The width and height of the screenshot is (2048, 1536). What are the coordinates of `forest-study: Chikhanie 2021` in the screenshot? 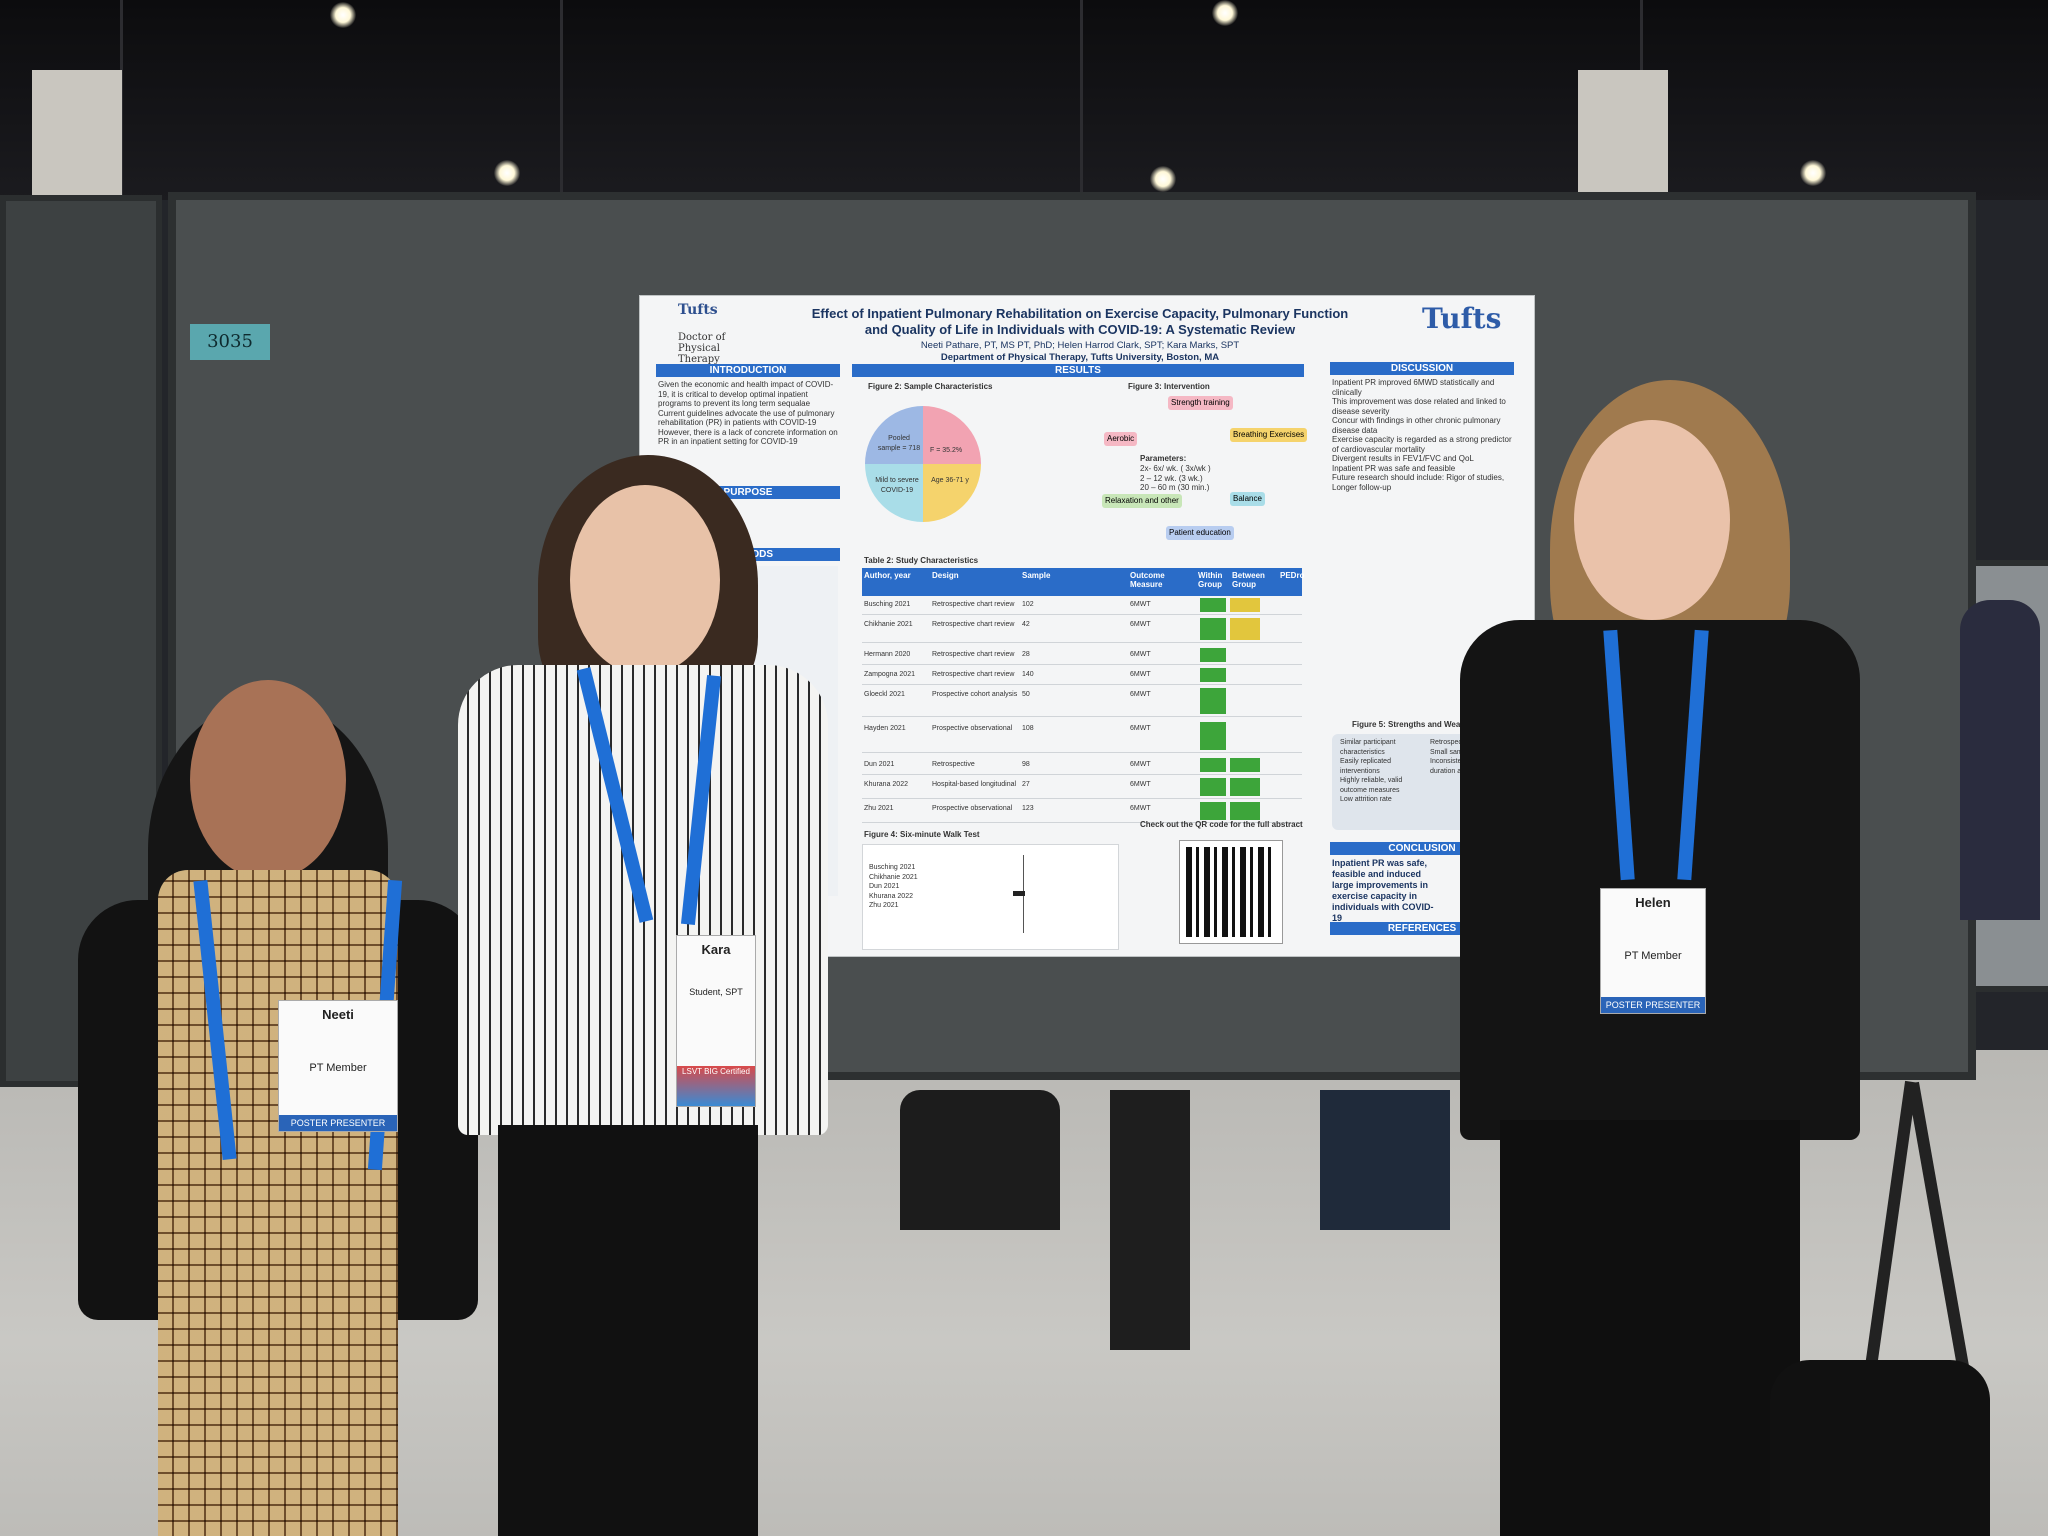 It's located at (893, 877).